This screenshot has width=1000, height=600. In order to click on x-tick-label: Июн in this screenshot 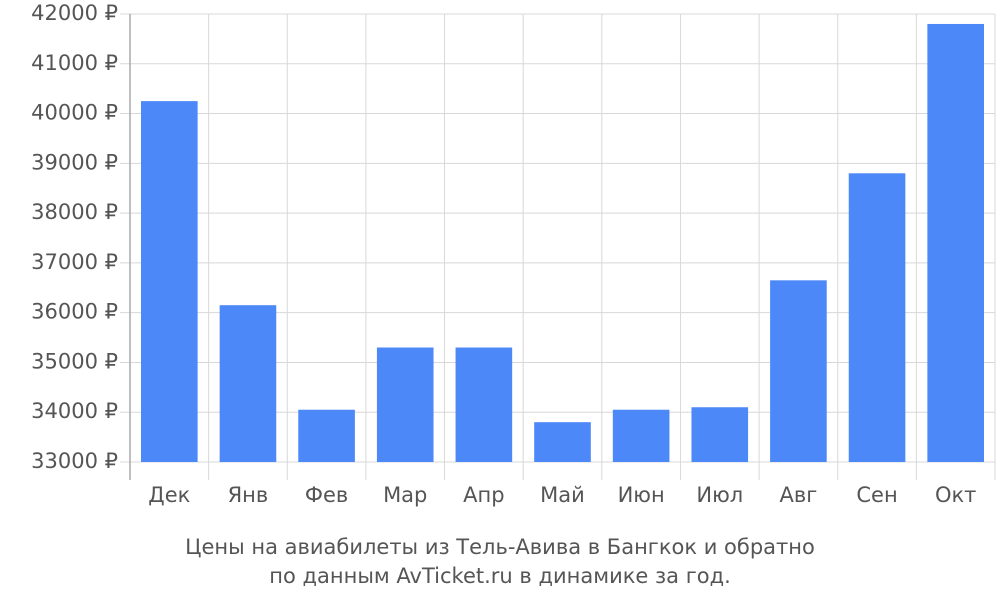, I will do `click(641, 495)`.